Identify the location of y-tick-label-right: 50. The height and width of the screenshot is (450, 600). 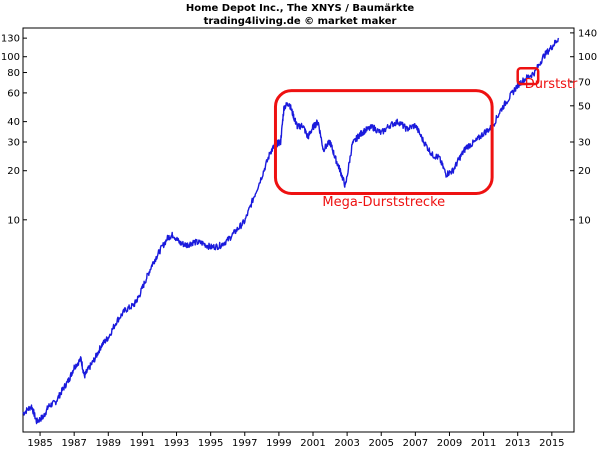
(584, 106).